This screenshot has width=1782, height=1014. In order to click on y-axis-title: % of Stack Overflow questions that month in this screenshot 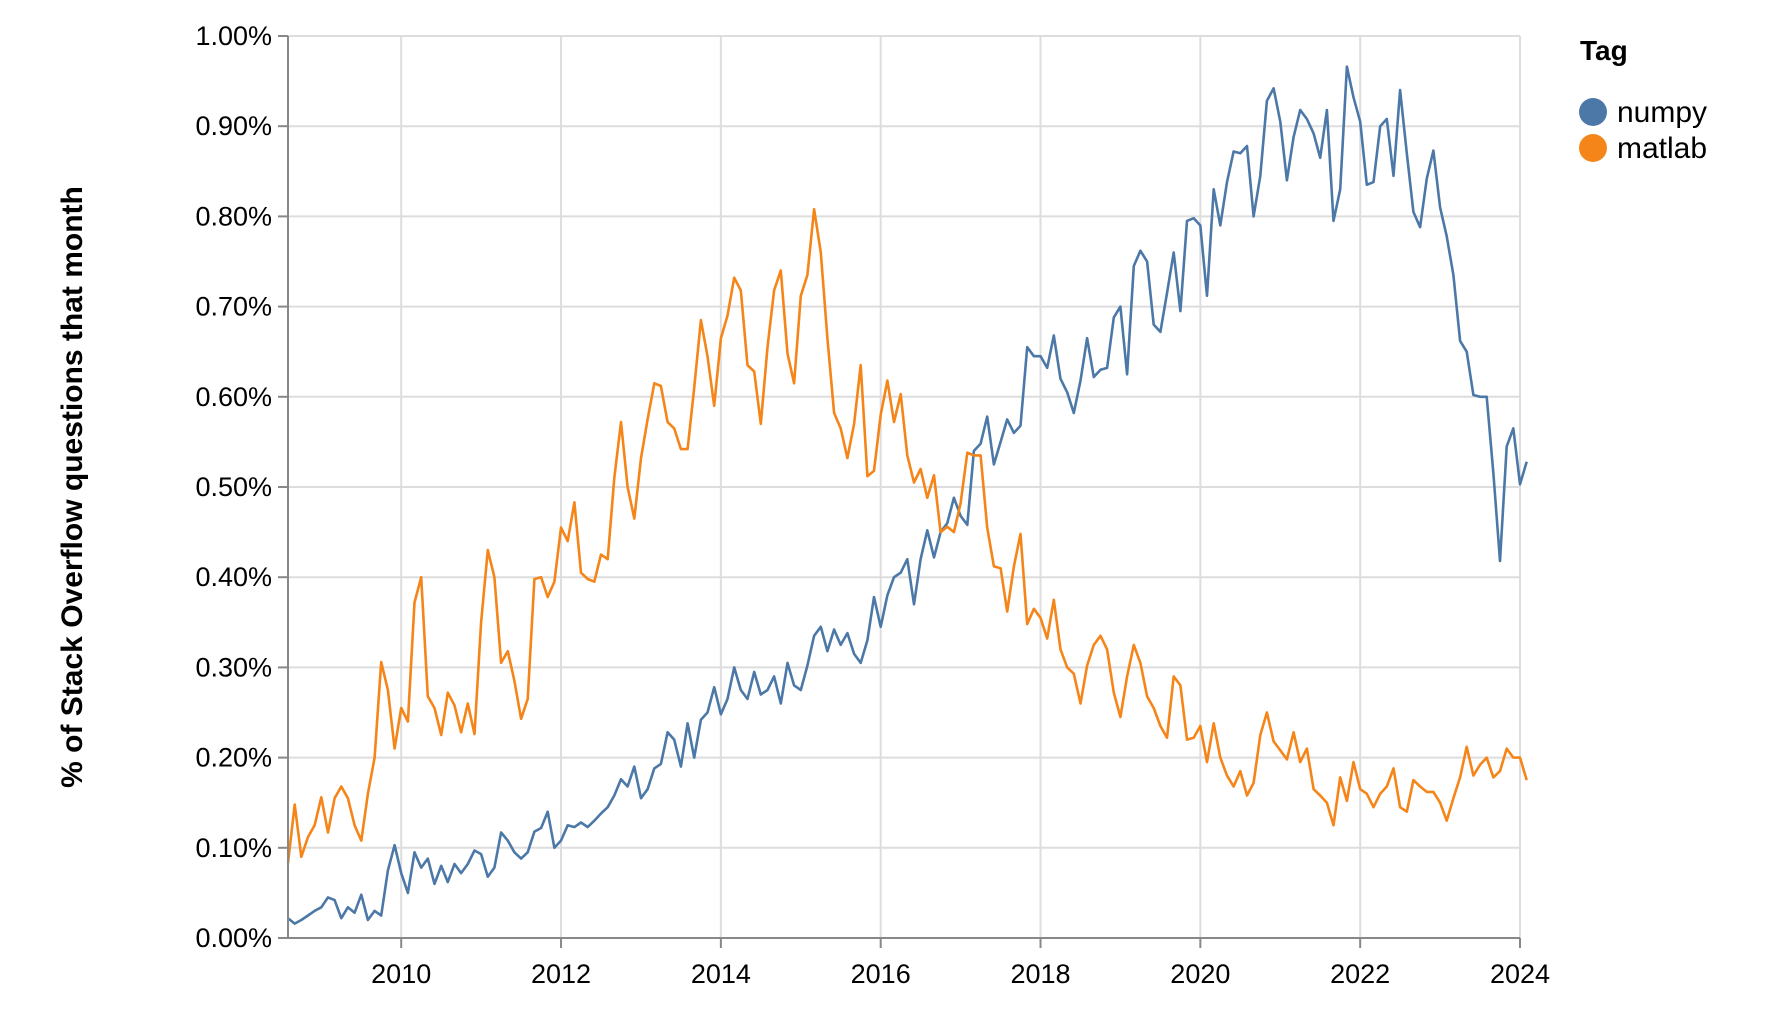, I will do `click(72, 487)`.